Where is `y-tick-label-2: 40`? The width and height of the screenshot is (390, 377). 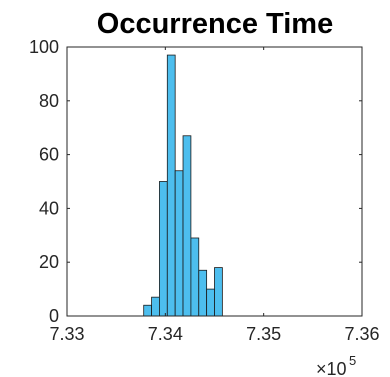 y-tick-label-2: 40 is located at coordinates (49, 208).